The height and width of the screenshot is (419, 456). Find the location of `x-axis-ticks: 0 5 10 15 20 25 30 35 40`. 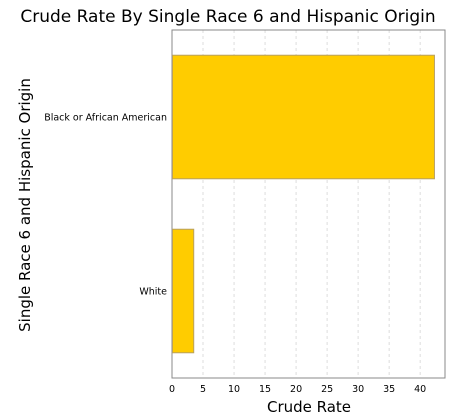

x-axis-ticks: 0 5 10 15 20 25 30 35 40 is located at coordinates (297, 389).